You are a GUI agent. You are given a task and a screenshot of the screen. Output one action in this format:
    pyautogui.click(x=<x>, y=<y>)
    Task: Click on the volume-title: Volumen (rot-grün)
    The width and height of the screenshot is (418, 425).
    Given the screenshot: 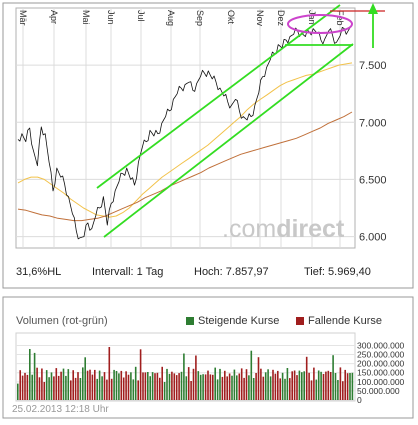 What is the action you would take?
    pyautogui.click(x=62, y=321)
    